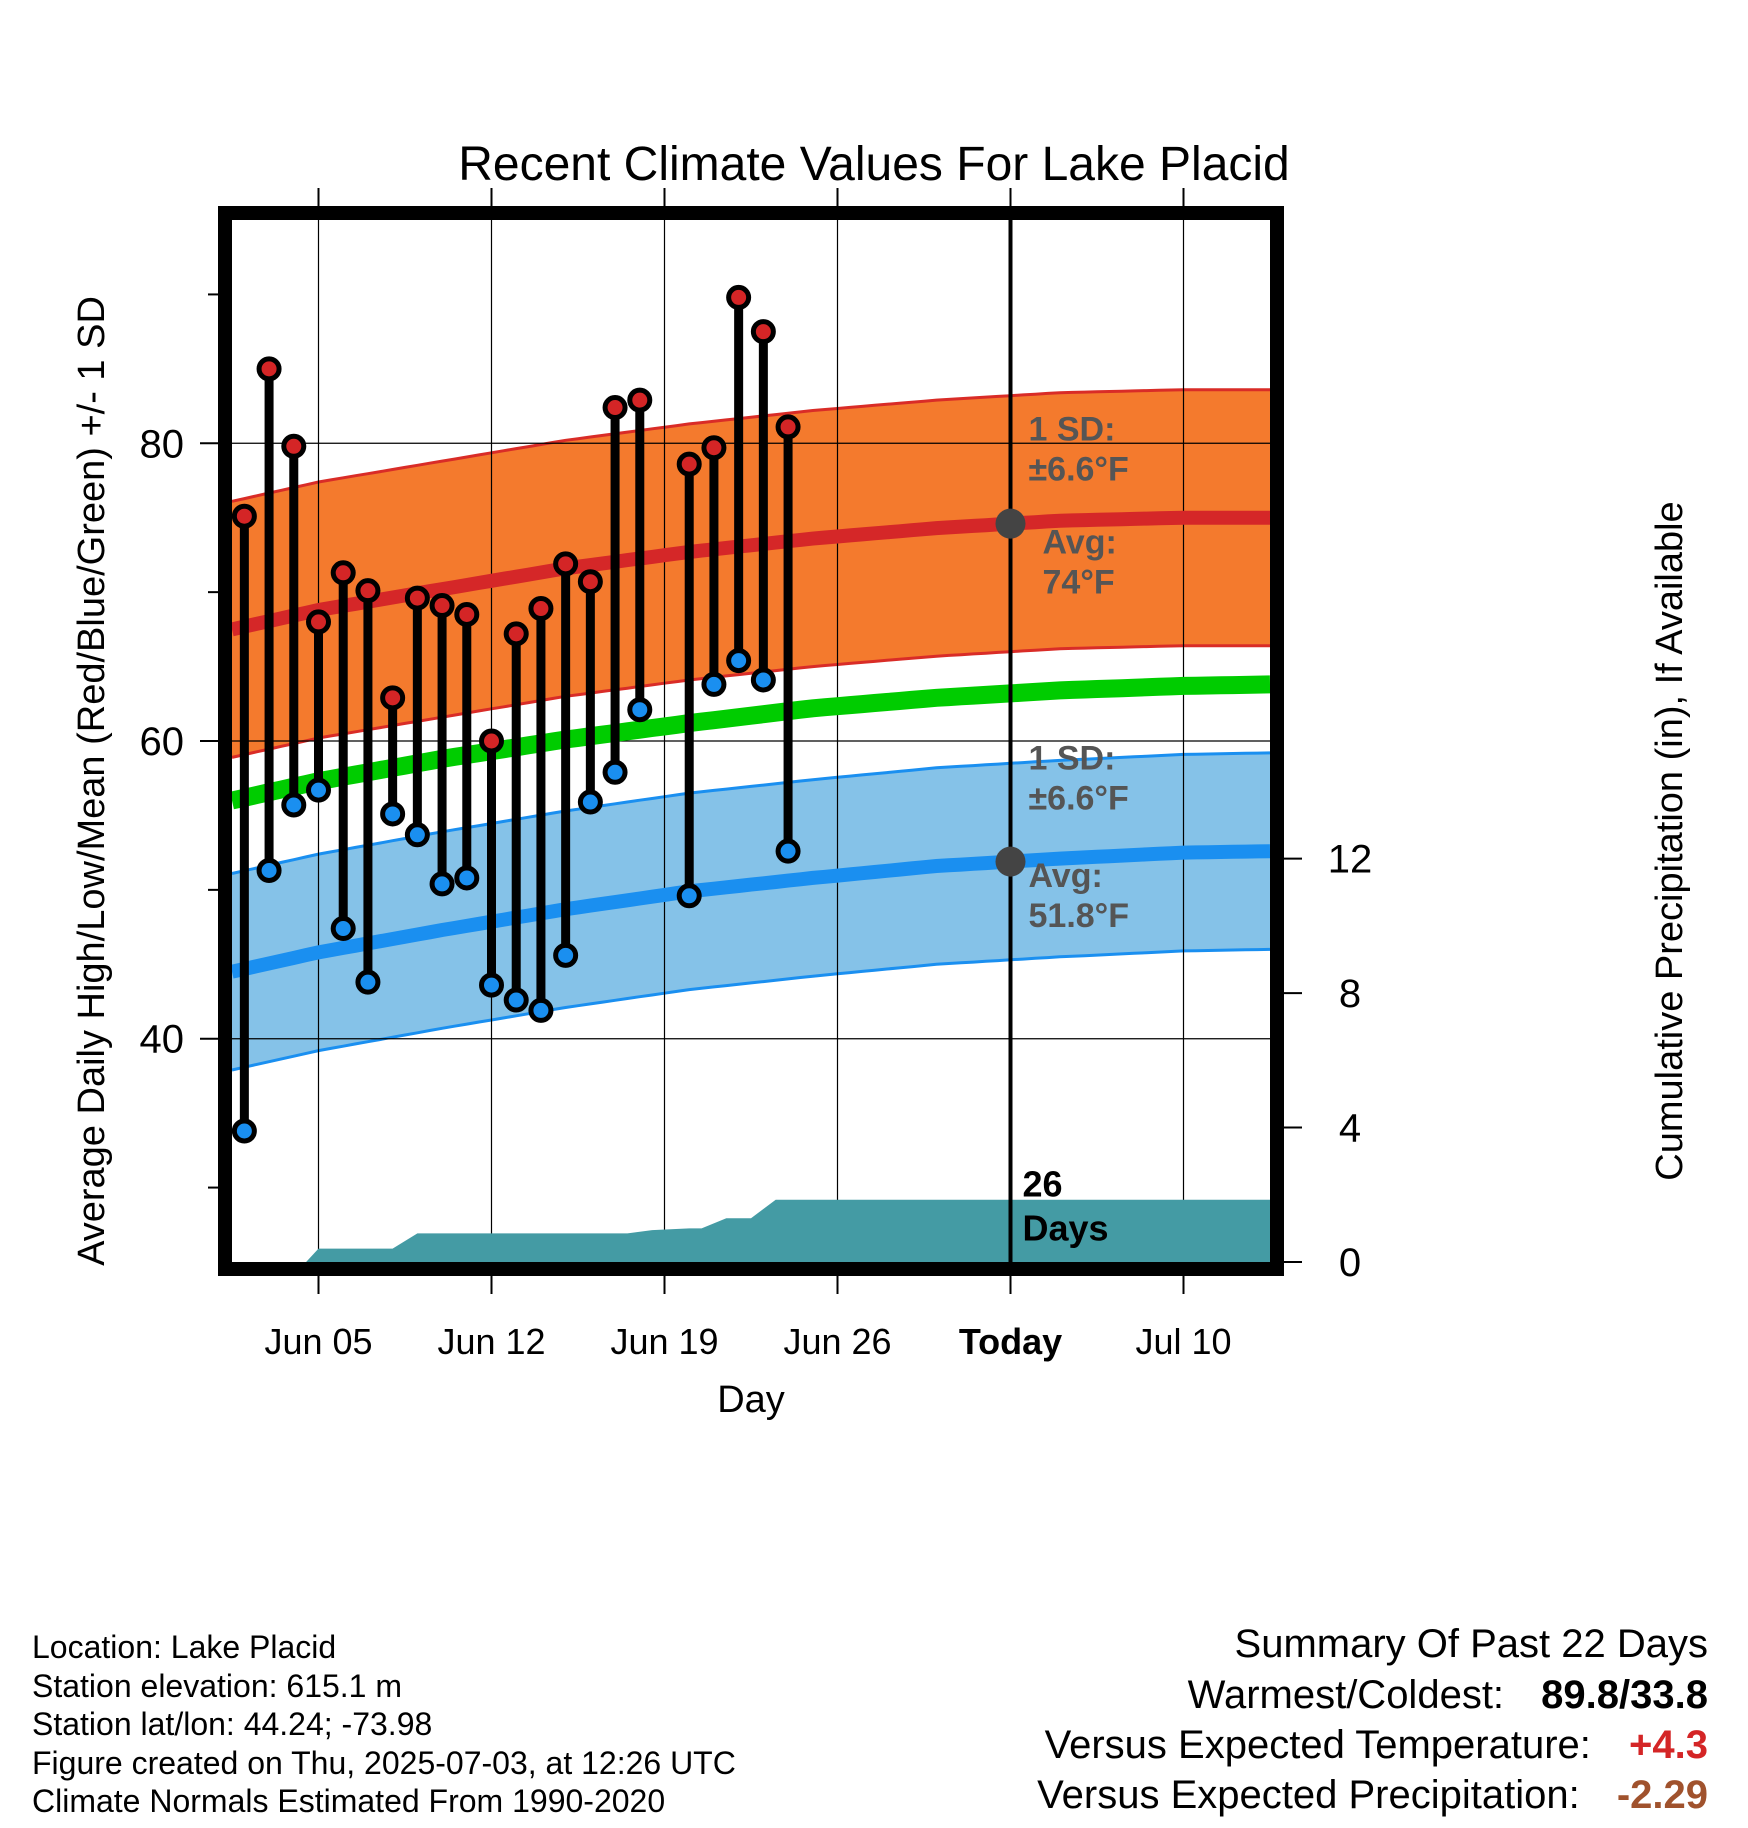 Image resolution: width=1748 pixels, height=1828 pixels. What do you see at coordinates (751, 1009) in the screenshot?
I see `low-band-lower-edge` at bounding box center [751, 1009].